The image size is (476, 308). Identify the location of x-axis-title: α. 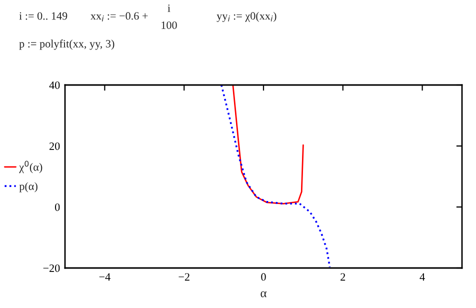
(263, 294).